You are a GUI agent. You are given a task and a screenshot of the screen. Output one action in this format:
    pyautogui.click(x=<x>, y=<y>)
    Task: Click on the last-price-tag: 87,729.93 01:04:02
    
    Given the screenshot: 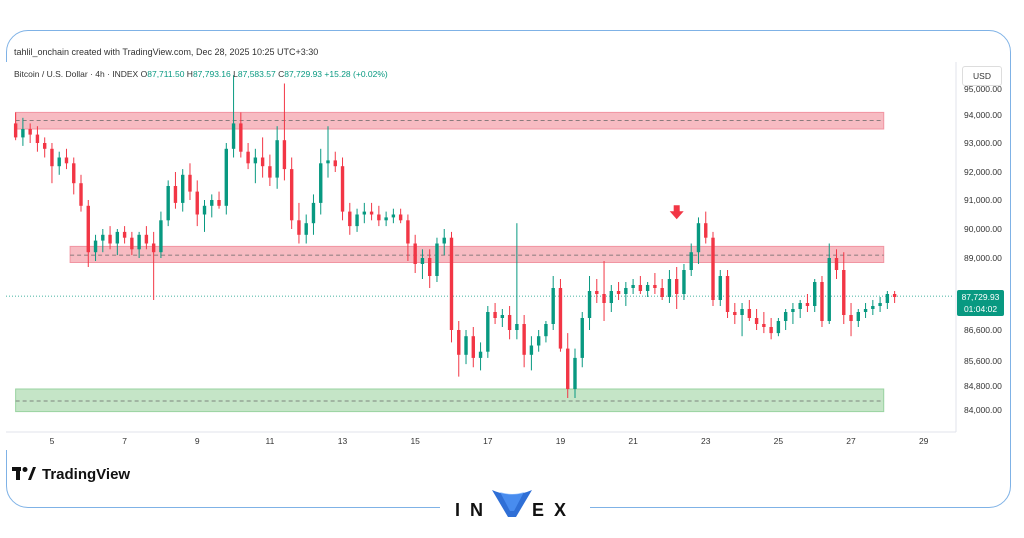 What is the action you would take?
    pyautogui.click(x=980, y=303)
    